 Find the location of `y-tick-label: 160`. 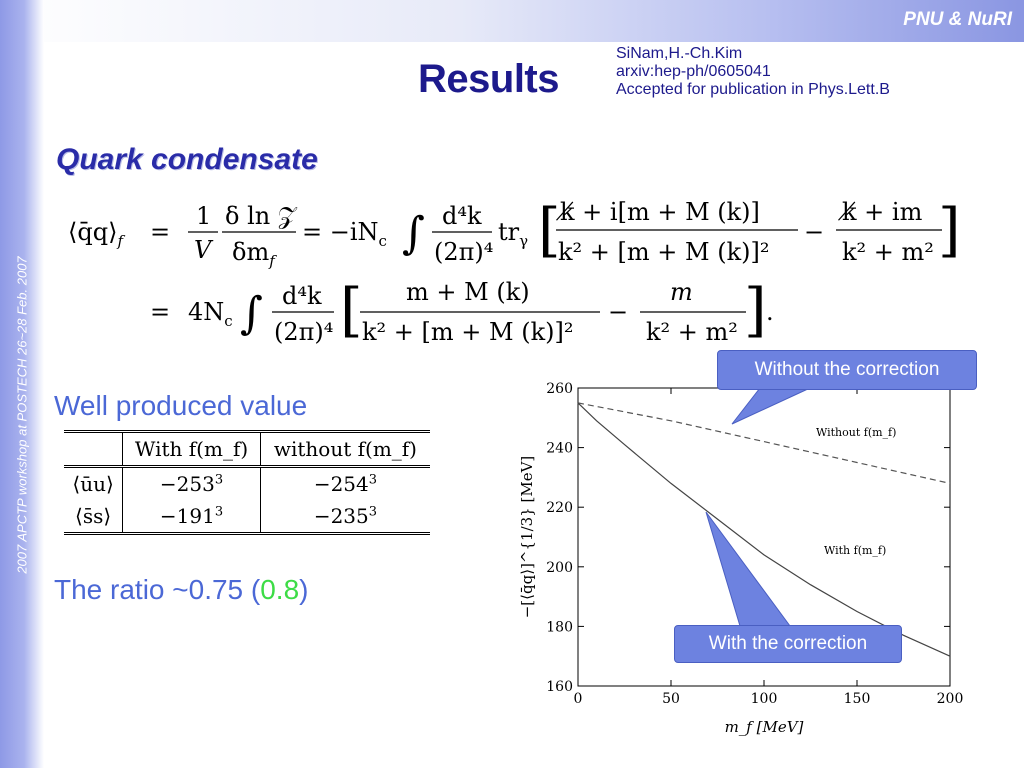

y-tick-label: 160 is located at coordinates (559, 687).